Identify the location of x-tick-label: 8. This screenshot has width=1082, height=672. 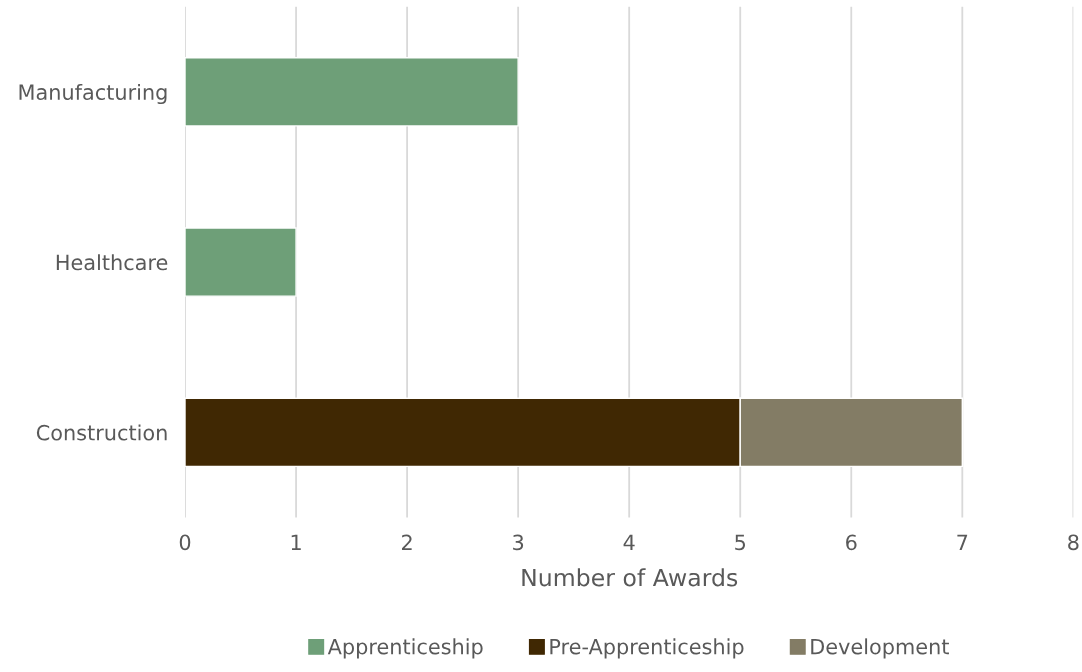
(1073, 542).